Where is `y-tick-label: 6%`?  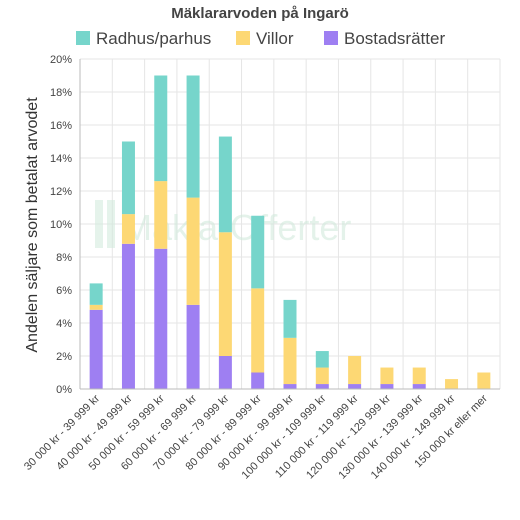 y-tick-label: 6% is located at coordinates (64, 291).